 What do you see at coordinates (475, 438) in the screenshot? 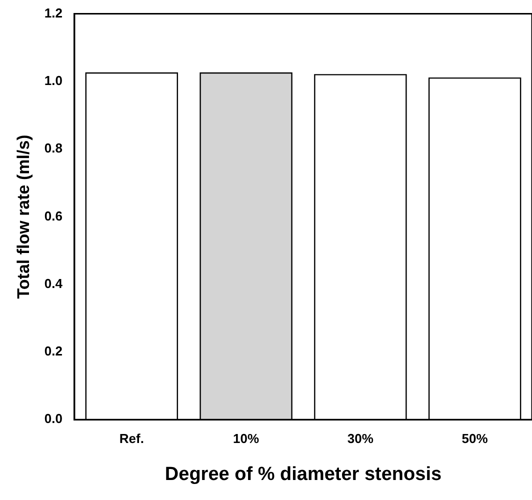
I see `x-tick-label: 50%` at bounding box center [475, 438].